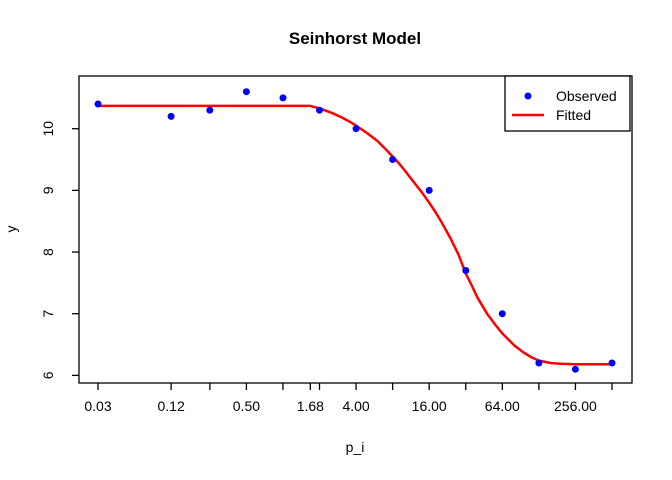  I want to click on chart-title: Seinhorst Model, so click(355, 38).